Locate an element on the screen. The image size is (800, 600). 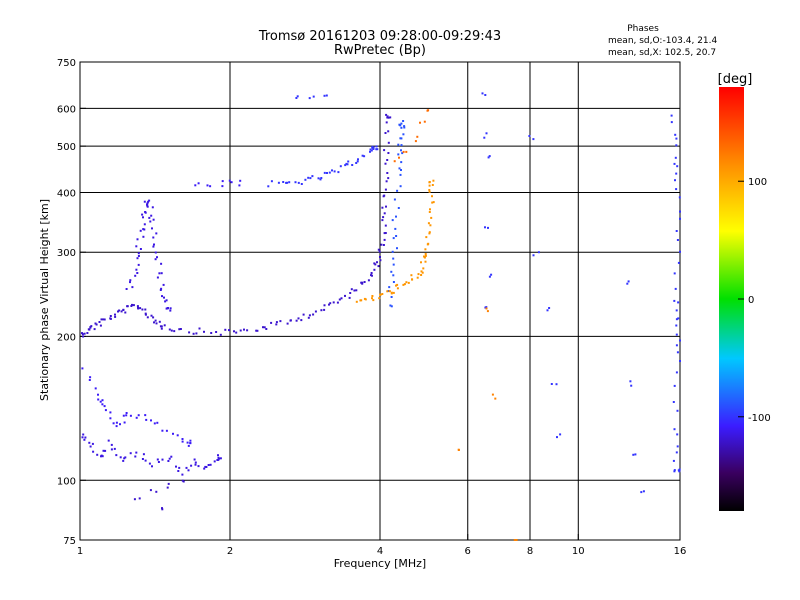
phases-line-o: mean, sd,O:-103.4, 21.4 is located at coordinates (663, 41).